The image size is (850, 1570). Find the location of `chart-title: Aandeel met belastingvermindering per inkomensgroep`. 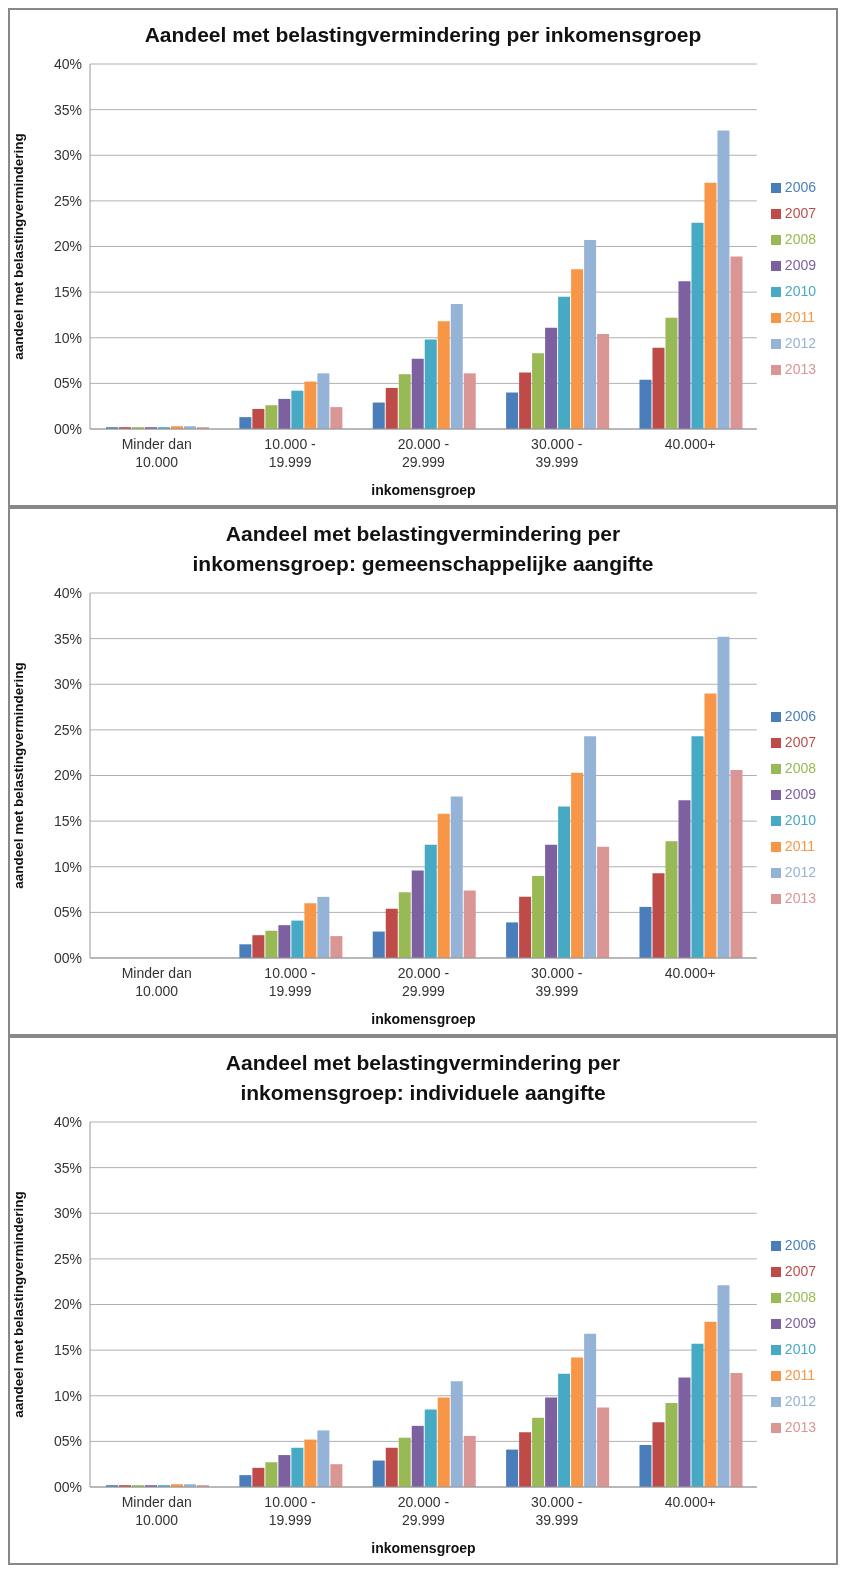

chart-title: Aandeel met belastingvermindering per inkomensgroep is located at coordinates (423, 35).